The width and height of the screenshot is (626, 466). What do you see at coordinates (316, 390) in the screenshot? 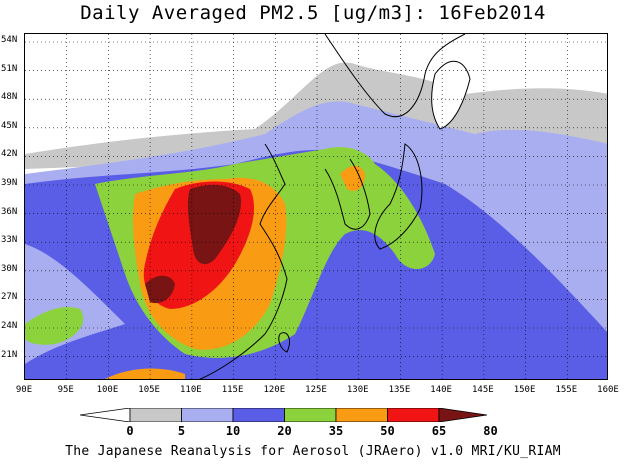
I see `longitude-label: 125E` at bounding box center [316, 390].